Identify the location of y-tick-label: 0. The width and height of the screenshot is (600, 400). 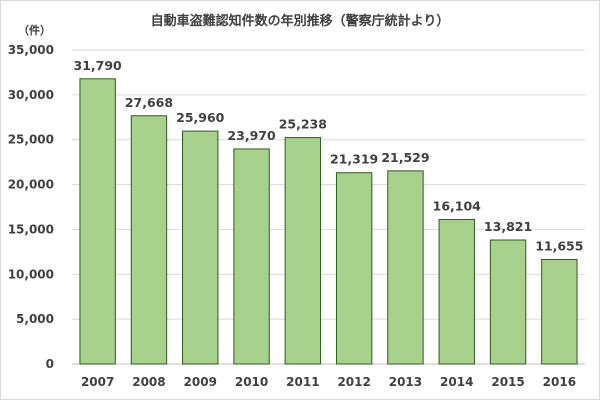
(50, 364).